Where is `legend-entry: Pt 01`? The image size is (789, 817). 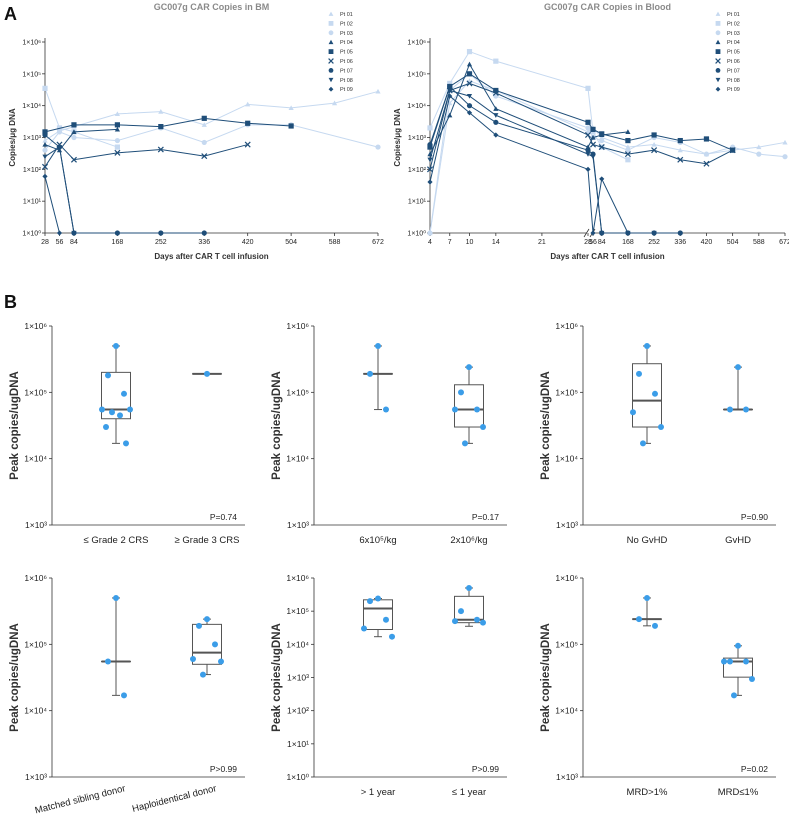
legend-entry: Pt 01 is located at coordinates (733, 15).